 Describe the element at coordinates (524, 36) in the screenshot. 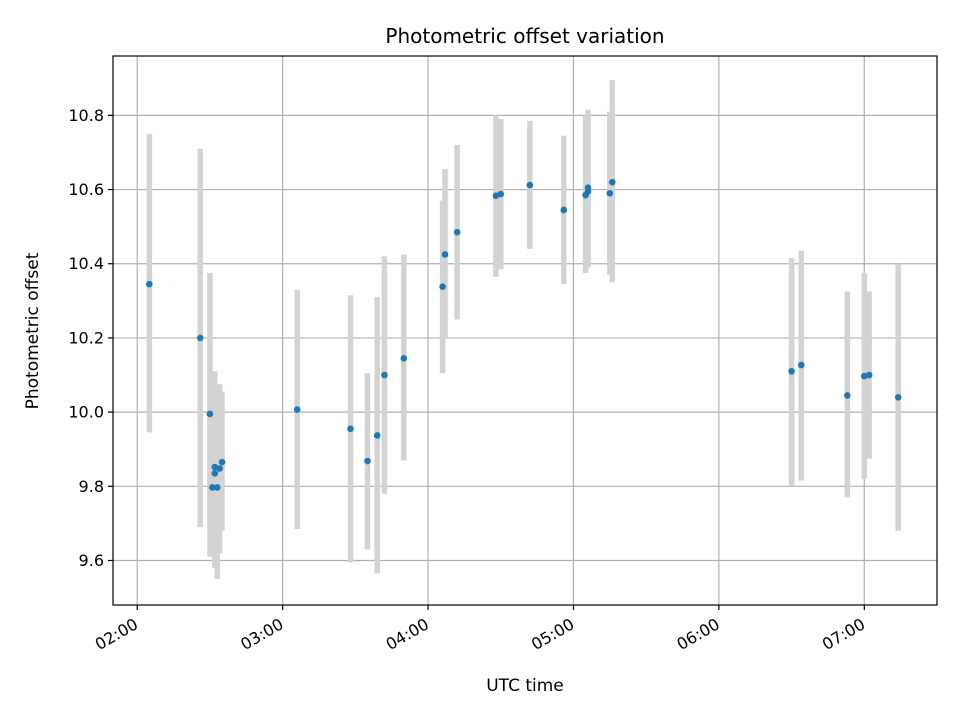

I see `chart-title: Photometric offset variation` at that location.